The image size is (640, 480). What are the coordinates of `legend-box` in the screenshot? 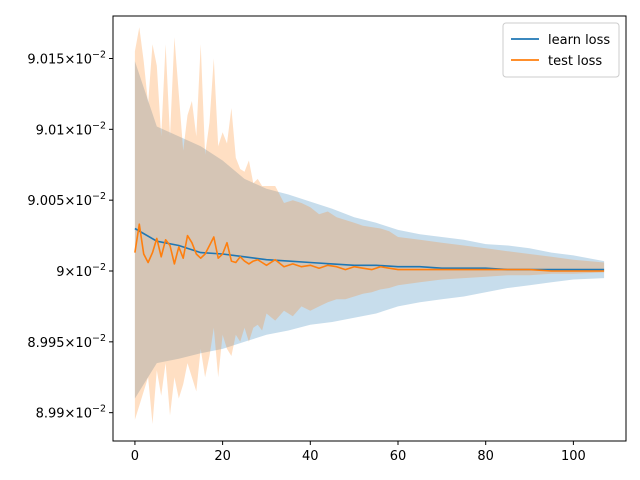 It's located at (561, 50).